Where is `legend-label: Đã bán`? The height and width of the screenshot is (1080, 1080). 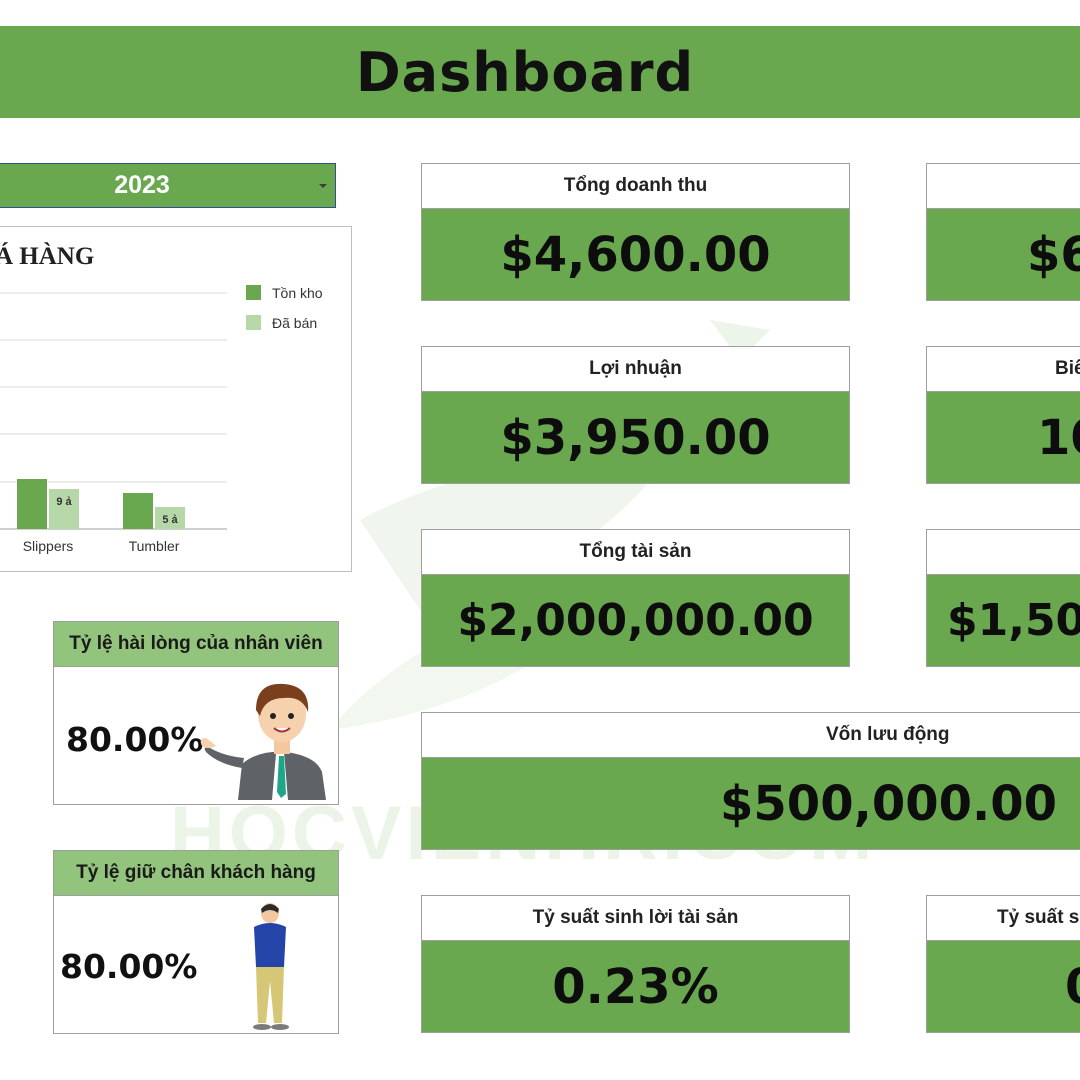 legend-label: Đã bán is located at coordinates (294, 323).